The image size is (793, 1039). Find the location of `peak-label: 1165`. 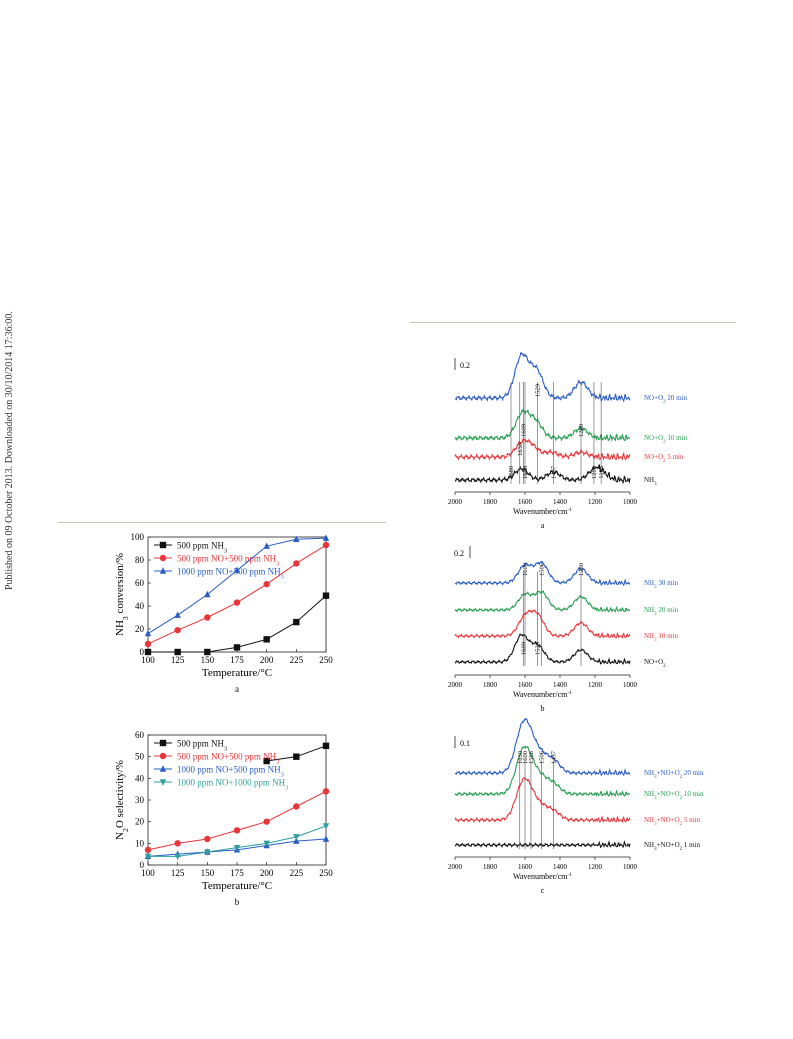

peak-label: 1165 is located at coordinates (601, 472).